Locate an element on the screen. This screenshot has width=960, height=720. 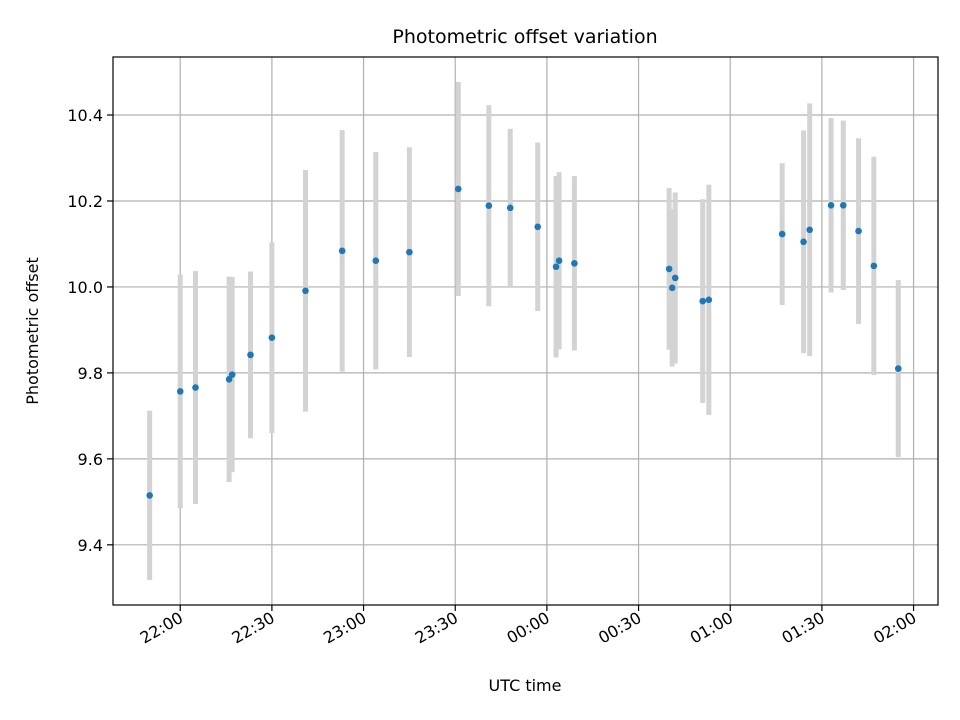
y-axis-label: Photometric offset is located at coordinates (32, 331).